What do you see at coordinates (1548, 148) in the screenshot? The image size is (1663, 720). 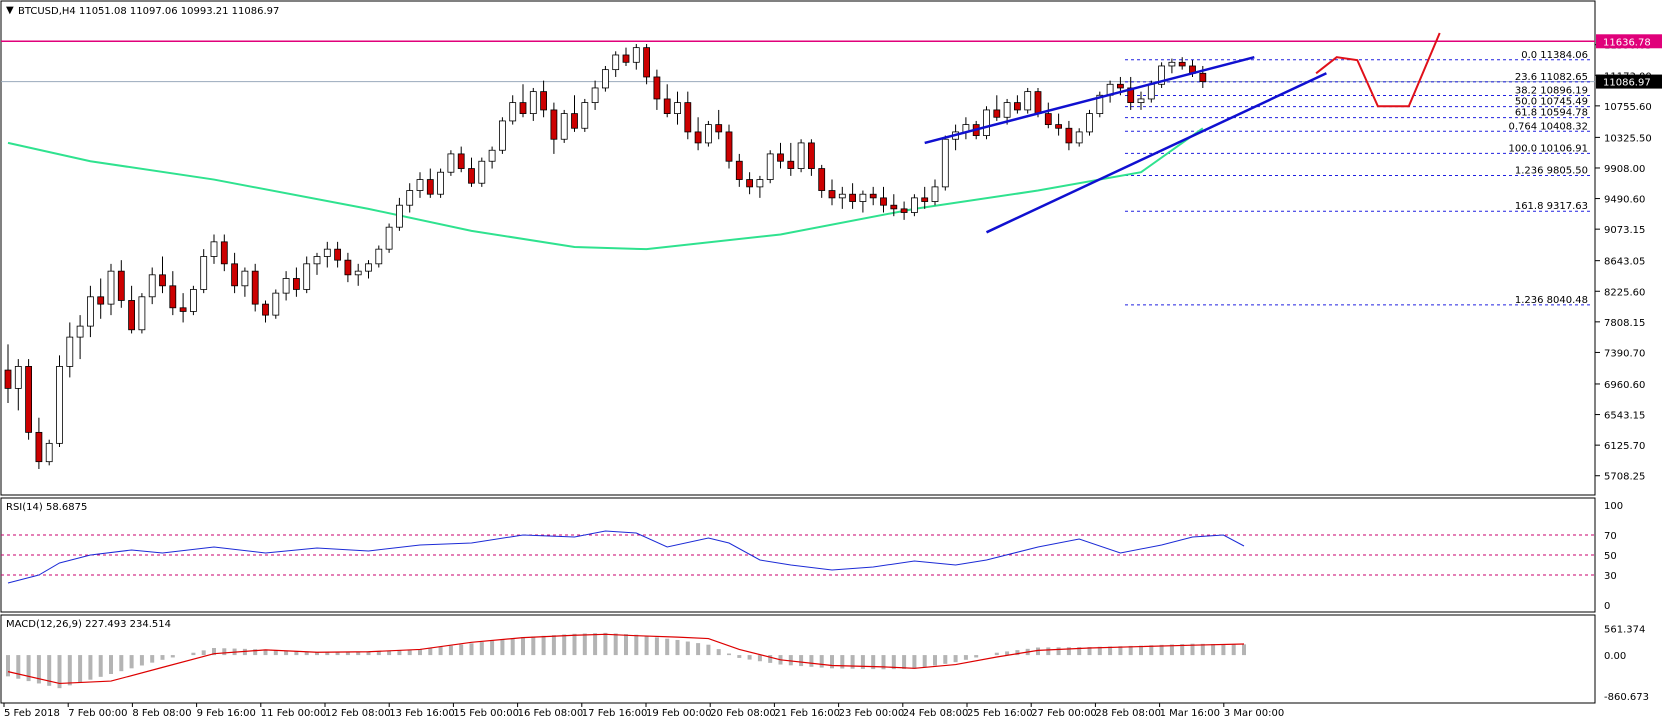 I see `fib-level-label: 100.0 10106.91` at bounding box center [1548, 148].